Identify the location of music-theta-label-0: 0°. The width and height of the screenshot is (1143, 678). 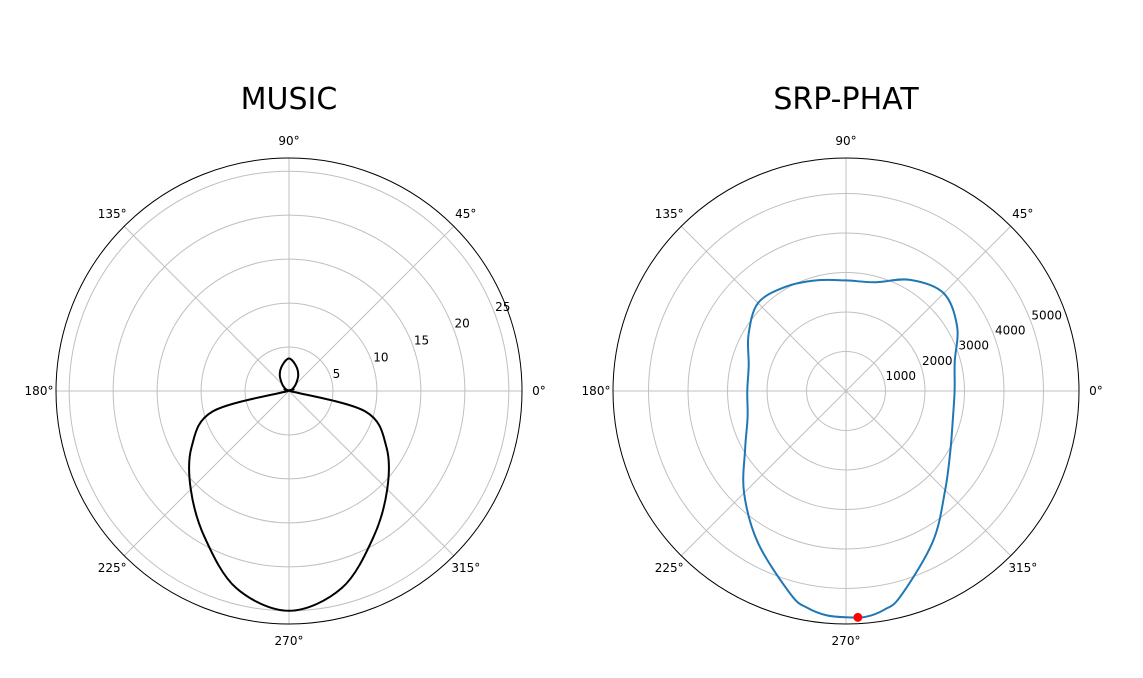
(539, 391).